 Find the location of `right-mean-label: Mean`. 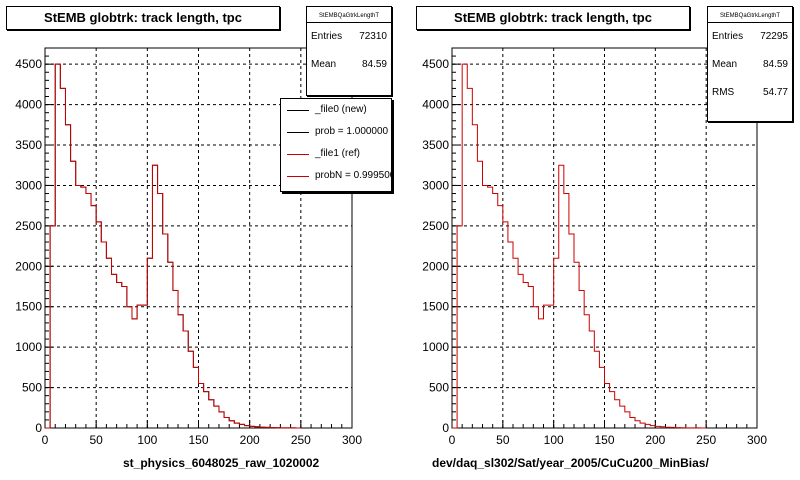

right-mean-label: Mean is located at coordinates (725, 64).